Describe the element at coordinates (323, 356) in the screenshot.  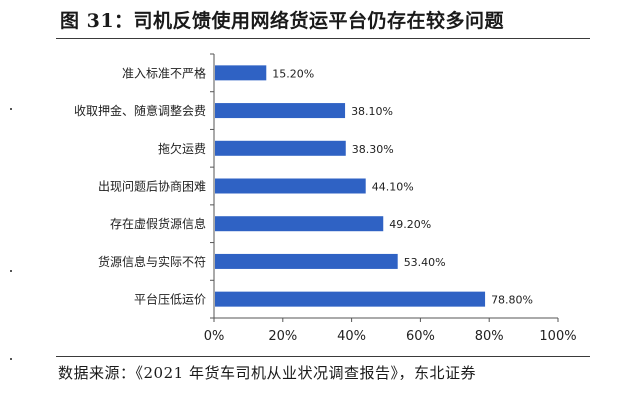
I see `source-divider` at that location.